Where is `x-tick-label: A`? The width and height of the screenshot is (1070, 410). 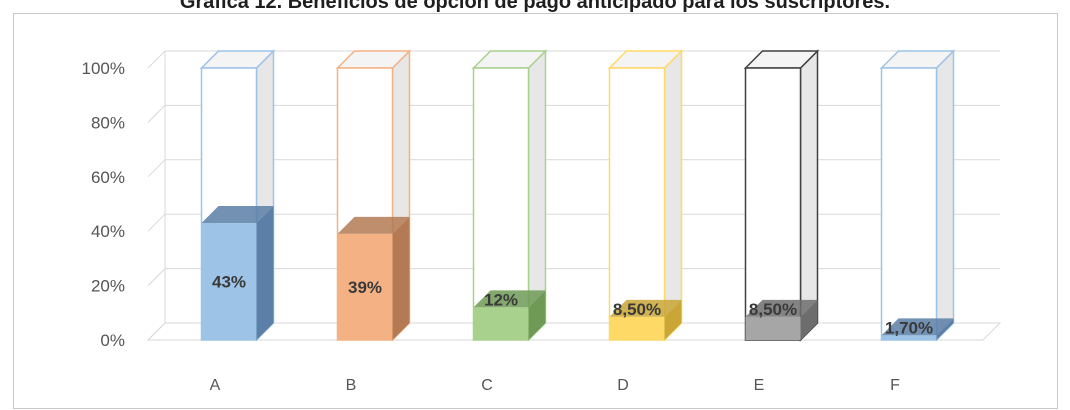
x-tick-label: A is located at coordinates (215, 385).